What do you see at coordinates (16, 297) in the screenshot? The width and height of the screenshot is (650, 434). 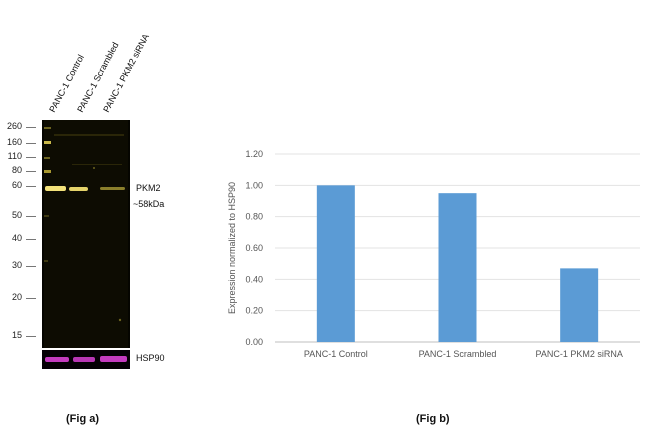 I see `mw-label: 20` at bounding box center [16, 297].